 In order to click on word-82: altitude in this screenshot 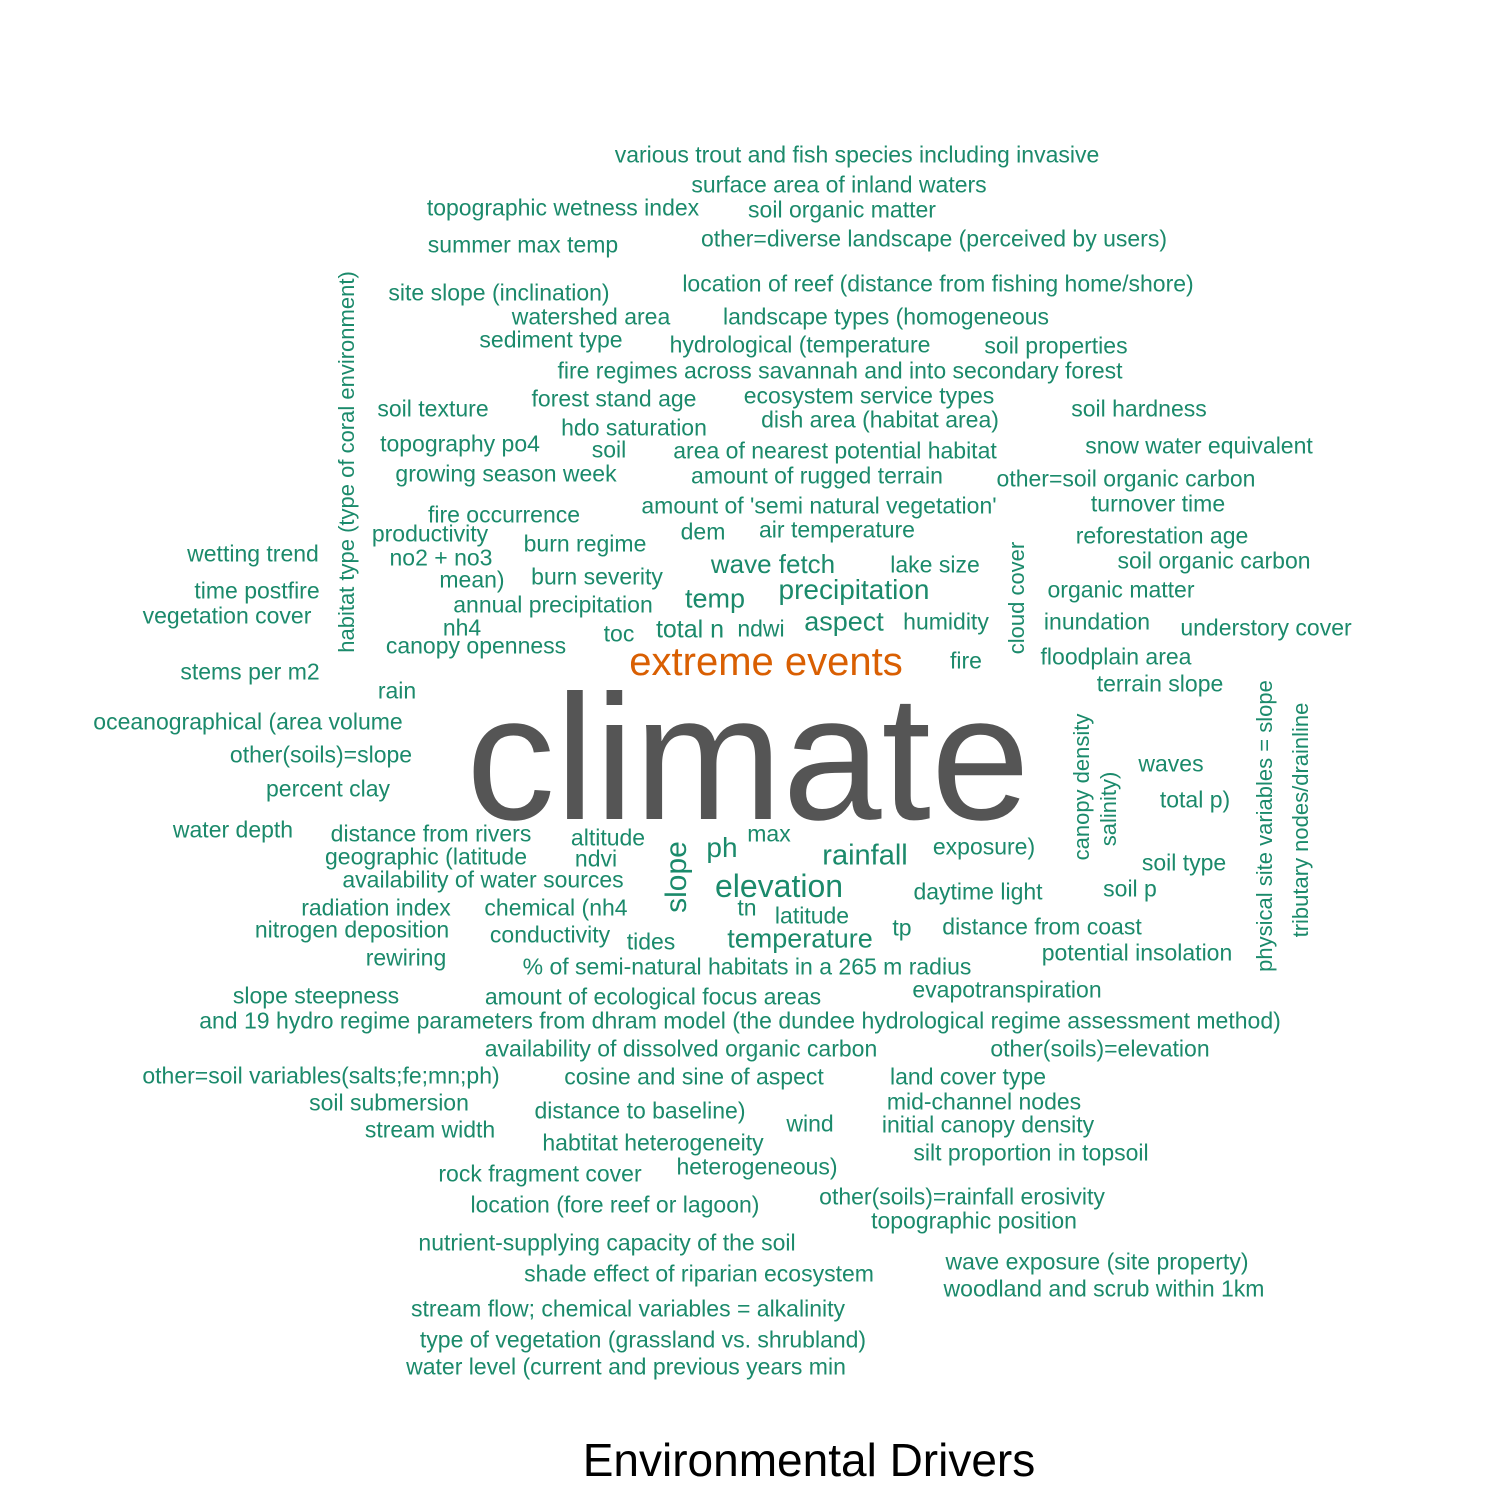, I will do `click(608, 837)`.